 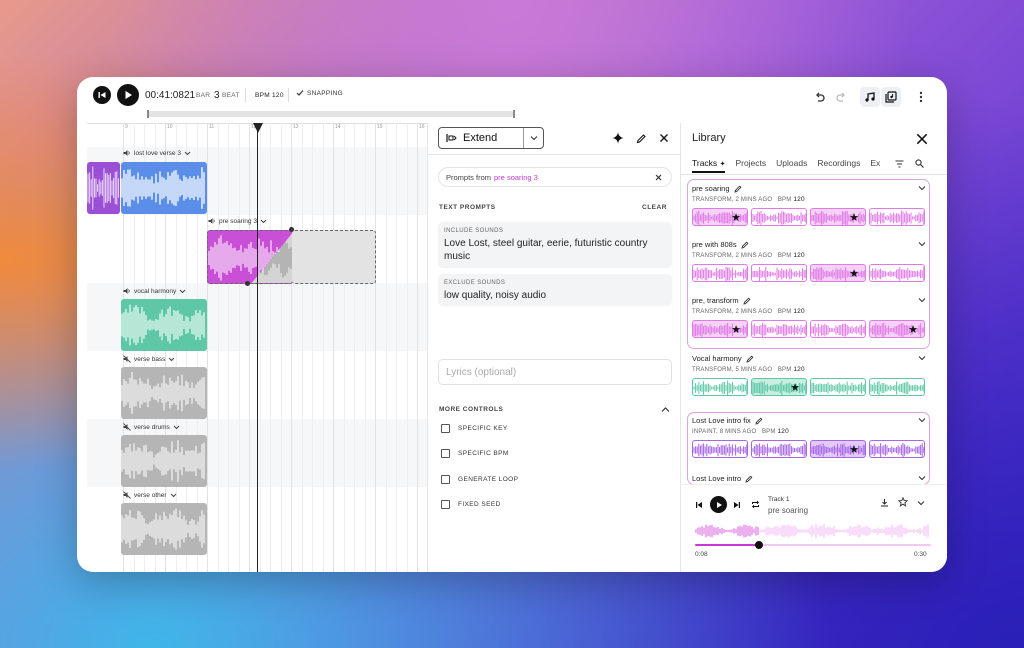 What do you see at coordinates (699, 505) in the screenshot?
I see `skip-previous-icon` at bounding box center [699, 505].